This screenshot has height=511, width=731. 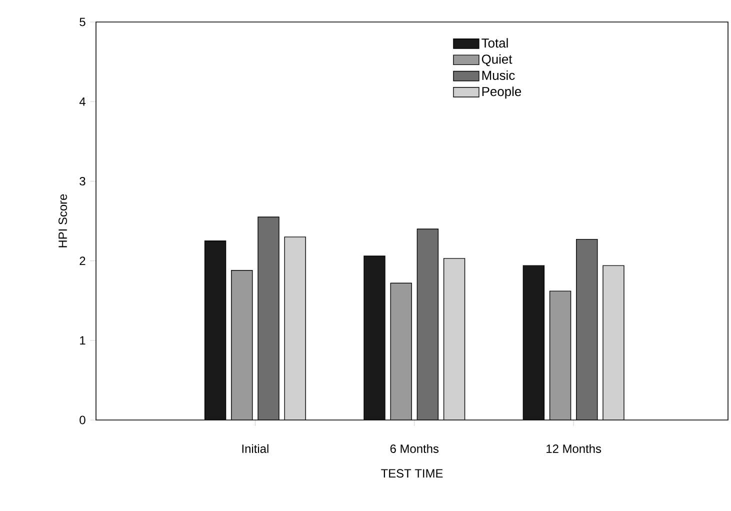 I want to click on legend-label: People, so click(x=502, y=92).